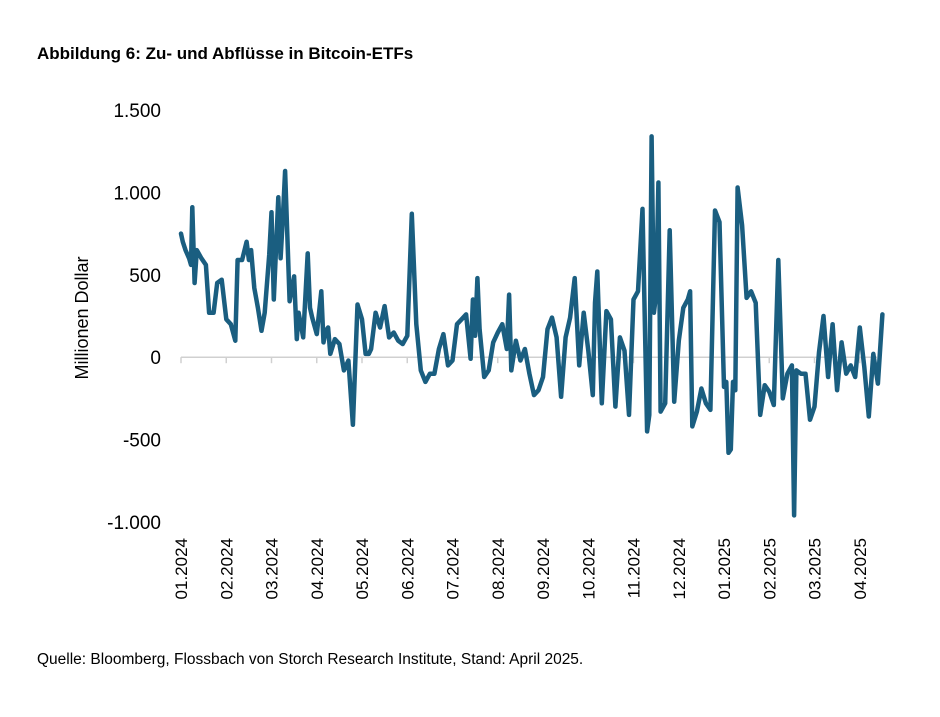 The height and width of the screenshot is (717, 940). What do you see at coordinates (142, 441) in the screenshot?
I see `y-tick-label: -500` at bounding box center [142, 441].